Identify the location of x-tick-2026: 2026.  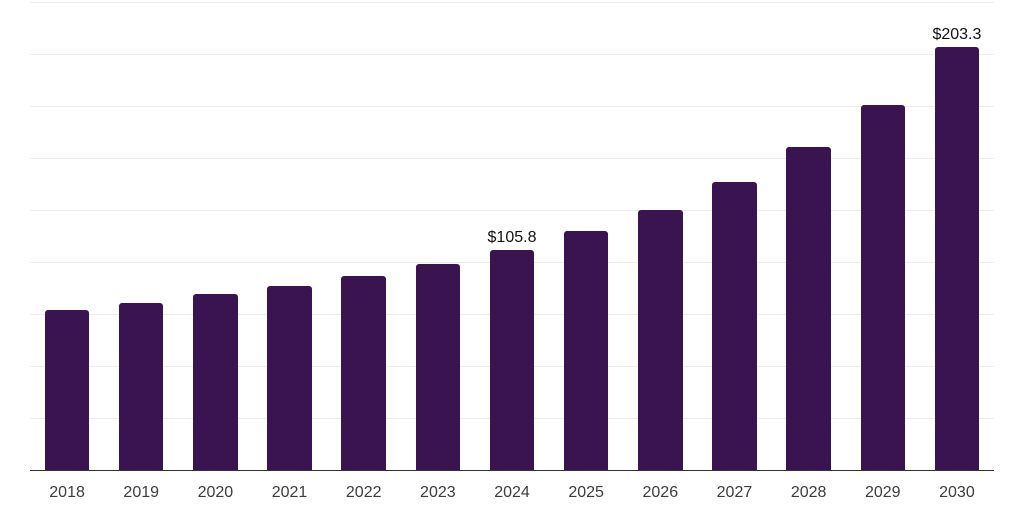
(660, 492).